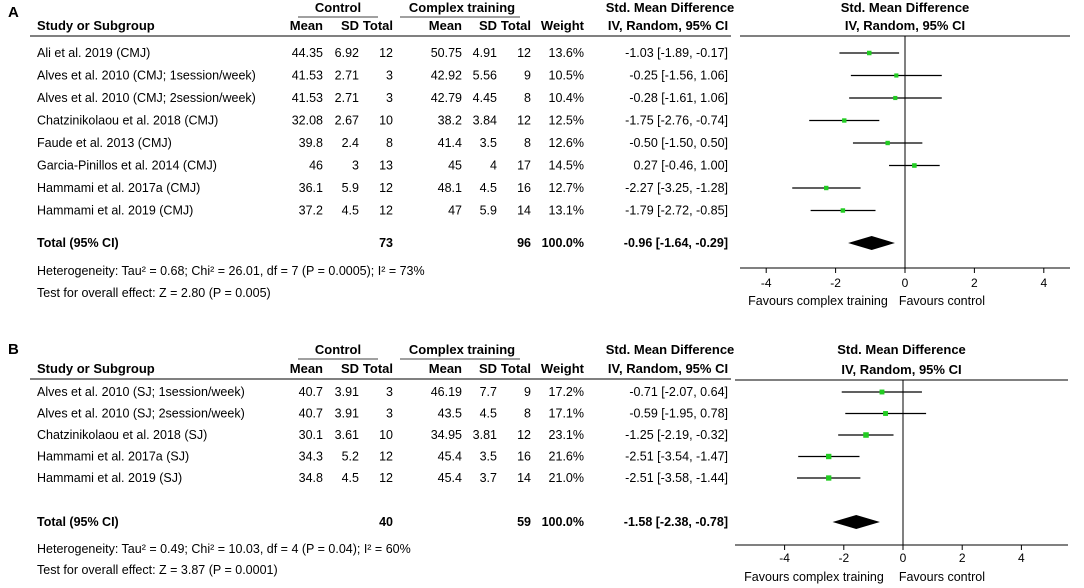  What do you see at coordinates (347, 435) in the screenshot?
I see `control-sd: 3.61` at bounding box center [347, 435].